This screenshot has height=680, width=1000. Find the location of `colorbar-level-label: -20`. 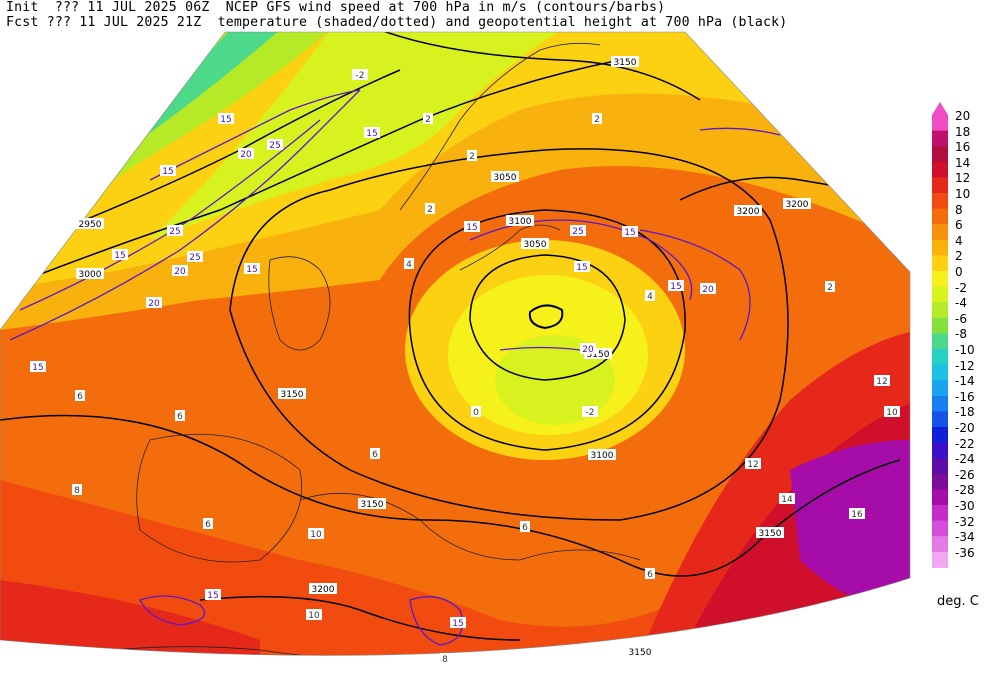

colorbar-level-label: -20 is located at coordinates (965, 428).